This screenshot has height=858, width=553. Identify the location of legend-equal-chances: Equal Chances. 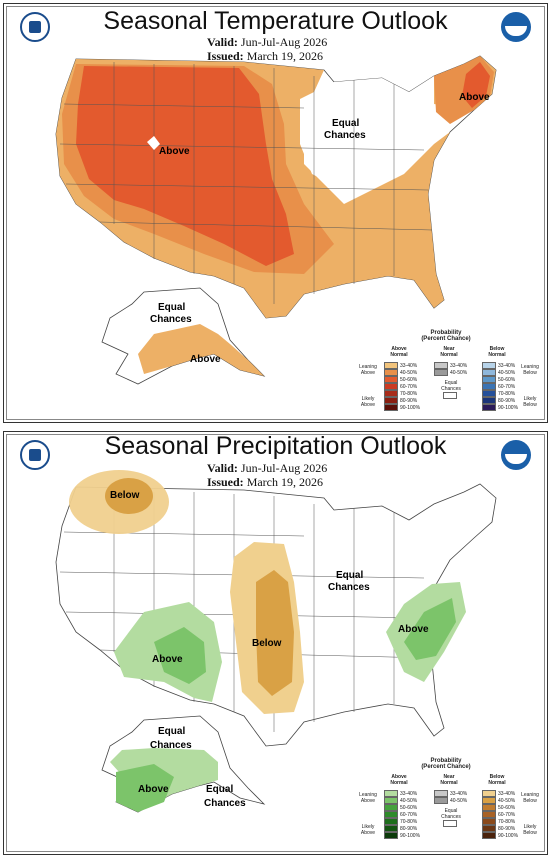
(451, 389).